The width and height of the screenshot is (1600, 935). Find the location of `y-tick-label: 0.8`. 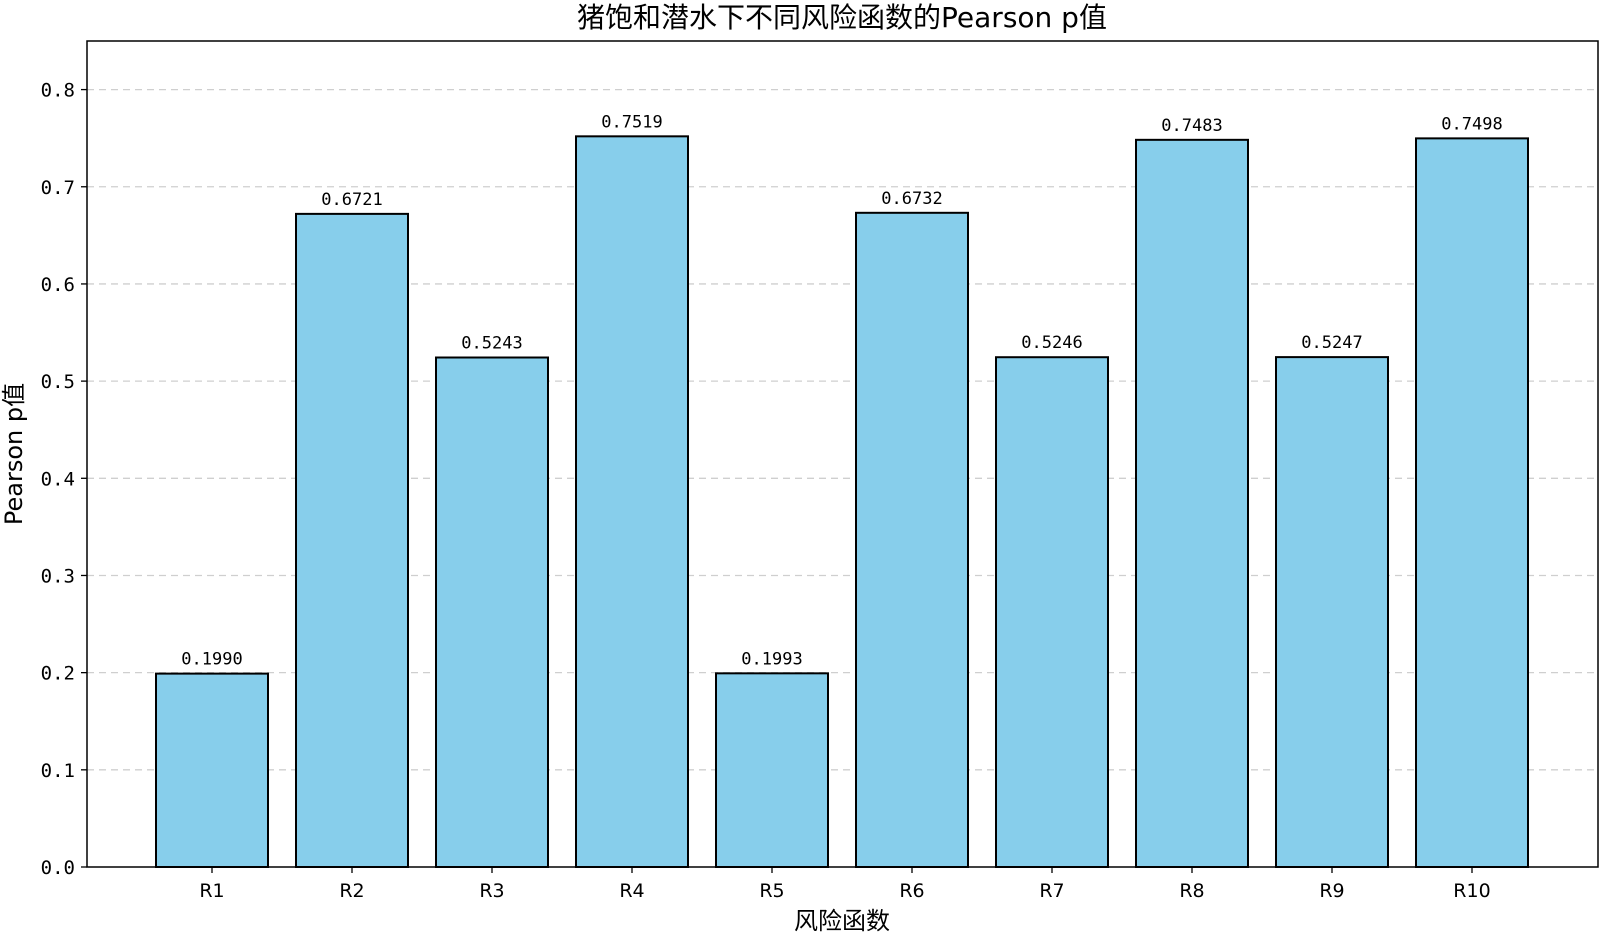

y-tick-label: 0.8 is located at coordinates (58, 91).